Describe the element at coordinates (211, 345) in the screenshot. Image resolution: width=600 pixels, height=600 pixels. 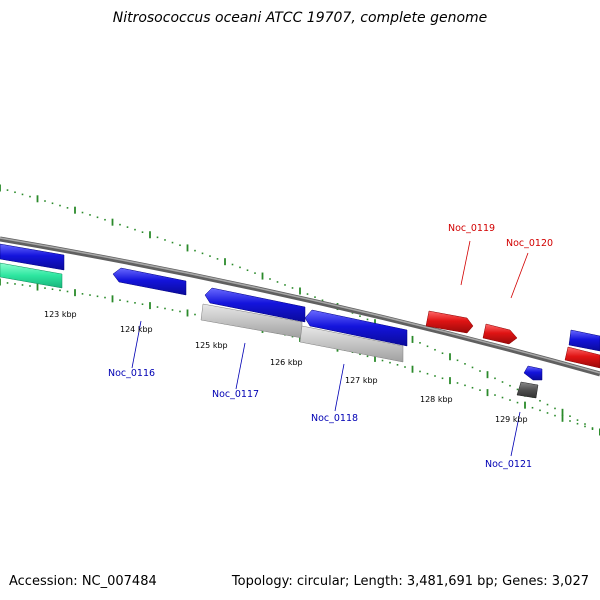
I see `tick-label-125: 125 kbp` at that location.